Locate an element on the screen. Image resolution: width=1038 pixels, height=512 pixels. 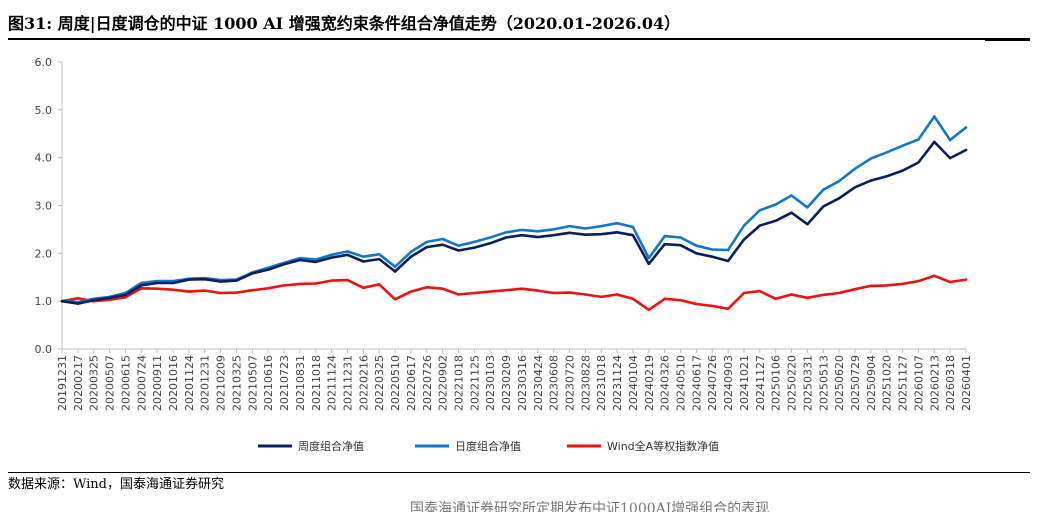
x-tick-label: 20201231 is located at coordinates (205, 383).